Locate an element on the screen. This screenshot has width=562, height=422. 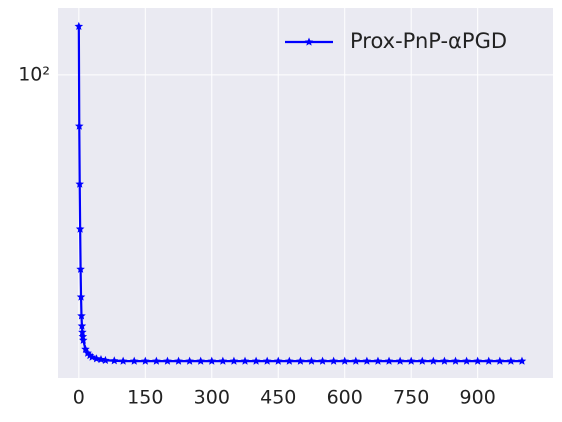
y-tick-label: 10² is located at coordinates (34, 74).